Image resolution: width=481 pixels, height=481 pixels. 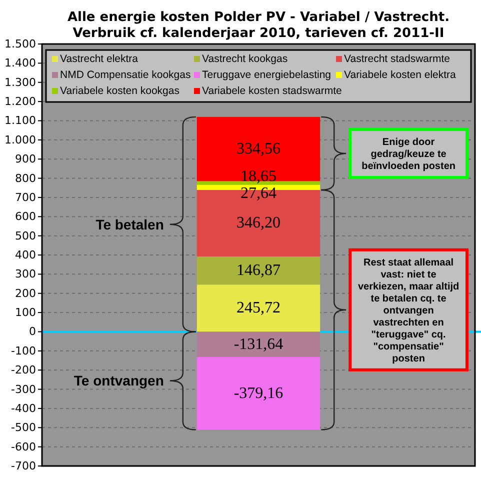 I want to click on y-tick-label: 1.300, so click(x=20, y=82).